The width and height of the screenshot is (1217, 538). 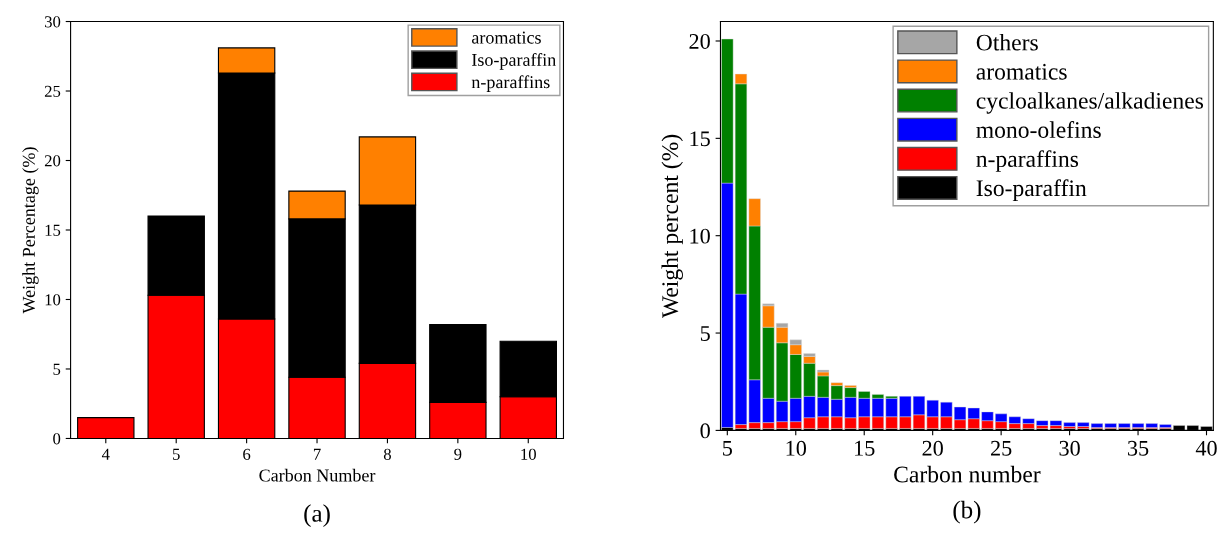 I want to click on y-axis-title: Weight Percentage (%), so click(x=30, y=230).